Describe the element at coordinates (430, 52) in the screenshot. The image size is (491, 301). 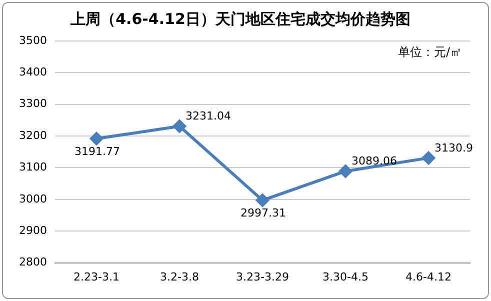
I see `annotation: 单位：元/㎡` at that location.